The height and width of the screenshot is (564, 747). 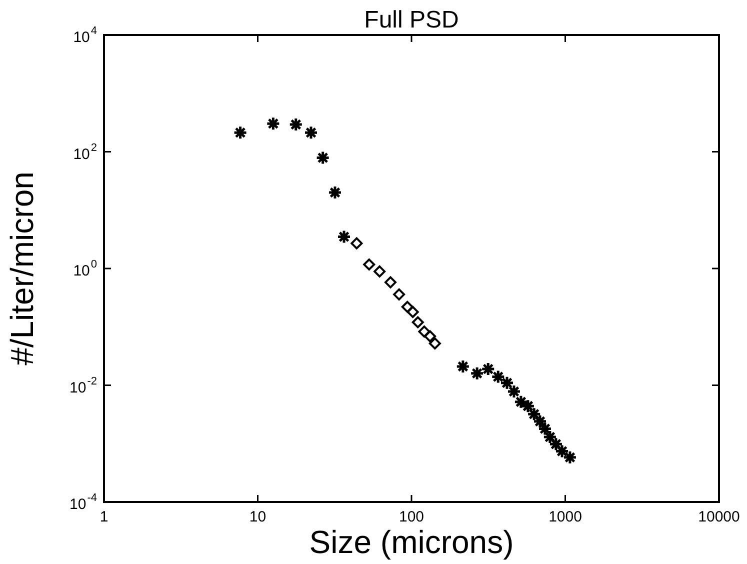 What do you see at coordinates (104, 517) in the screenshot?
I see `x-tick-label: 1` at bounding box center [104, 517].